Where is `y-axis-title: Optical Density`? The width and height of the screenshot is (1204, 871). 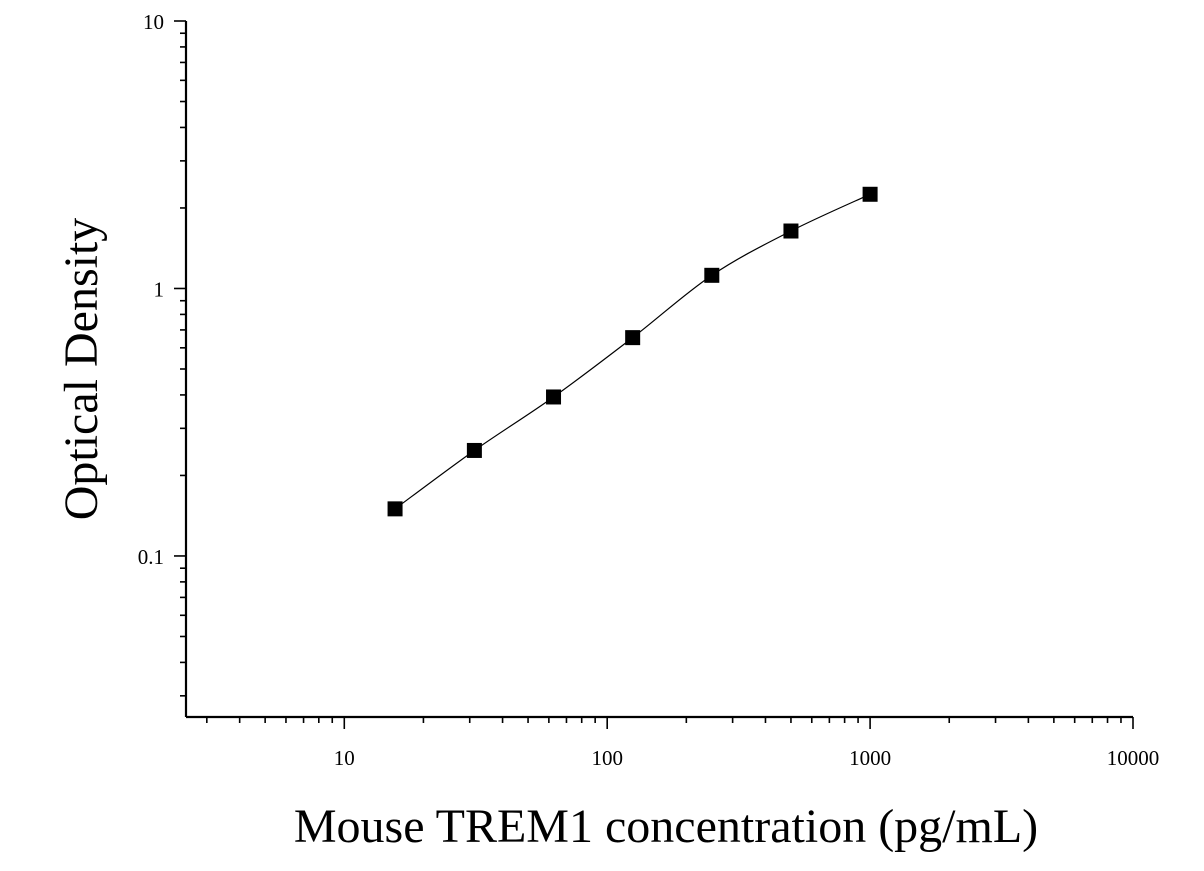 y-axis-title: Optical Density is located at coordinates (81, 369).